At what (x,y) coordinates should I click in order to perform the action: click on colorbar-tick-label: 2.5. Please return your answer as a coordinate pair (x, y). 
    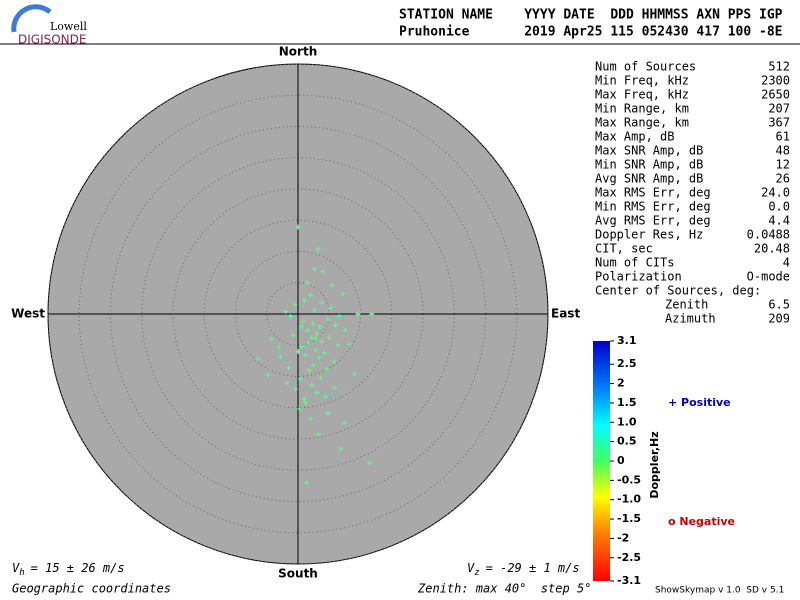
    Looking at the image, I should click on (627, 363).